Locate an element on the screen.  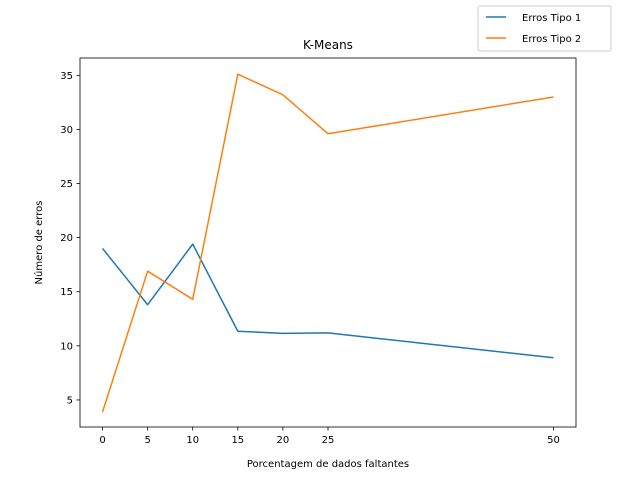
y-axis-ticks: 5 10 15 20 25 30 35 is located at coordinates (70, 238).